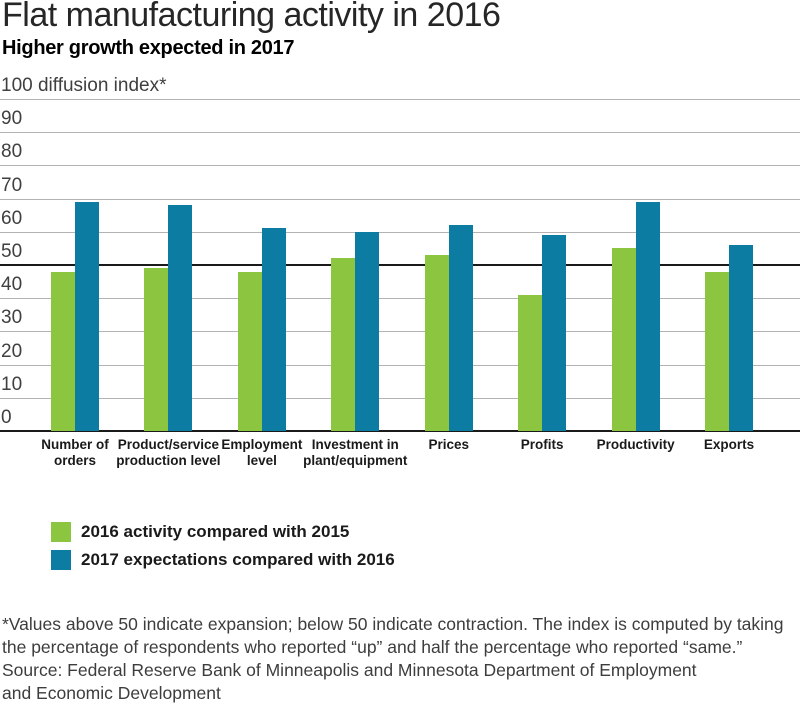 This screenshot has width=800, height=707. I want to click on chart-subtitle: Higher growth expected in 2017, so click(148, 48).